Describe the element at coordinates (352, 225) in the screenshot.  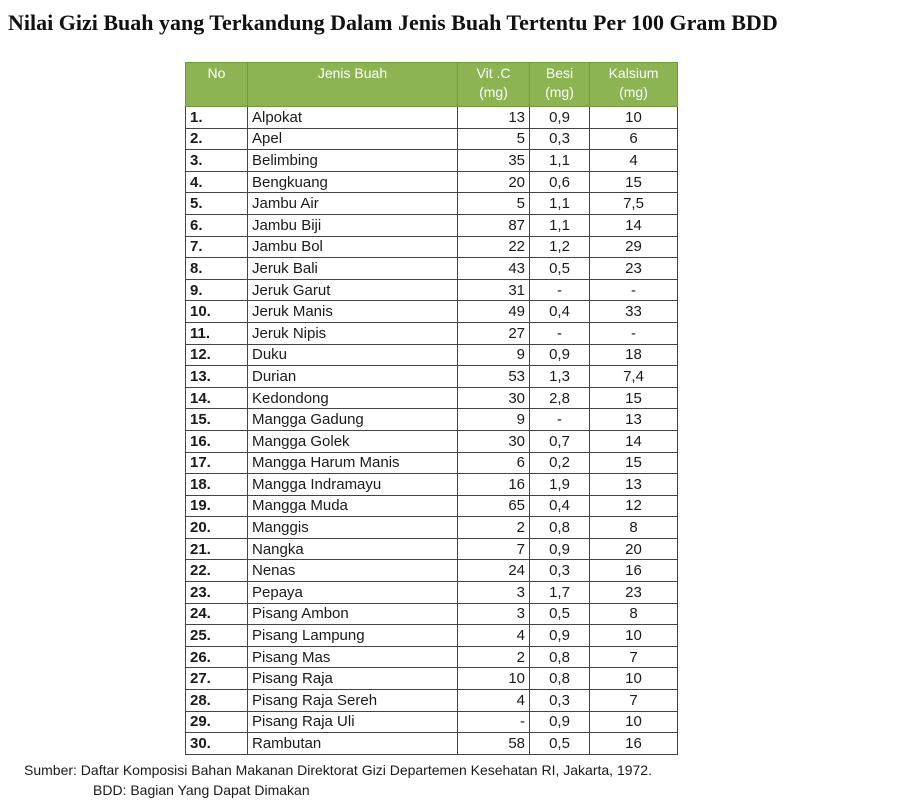
I see `cell-jenis-buah: Jambu Biji` at that location.